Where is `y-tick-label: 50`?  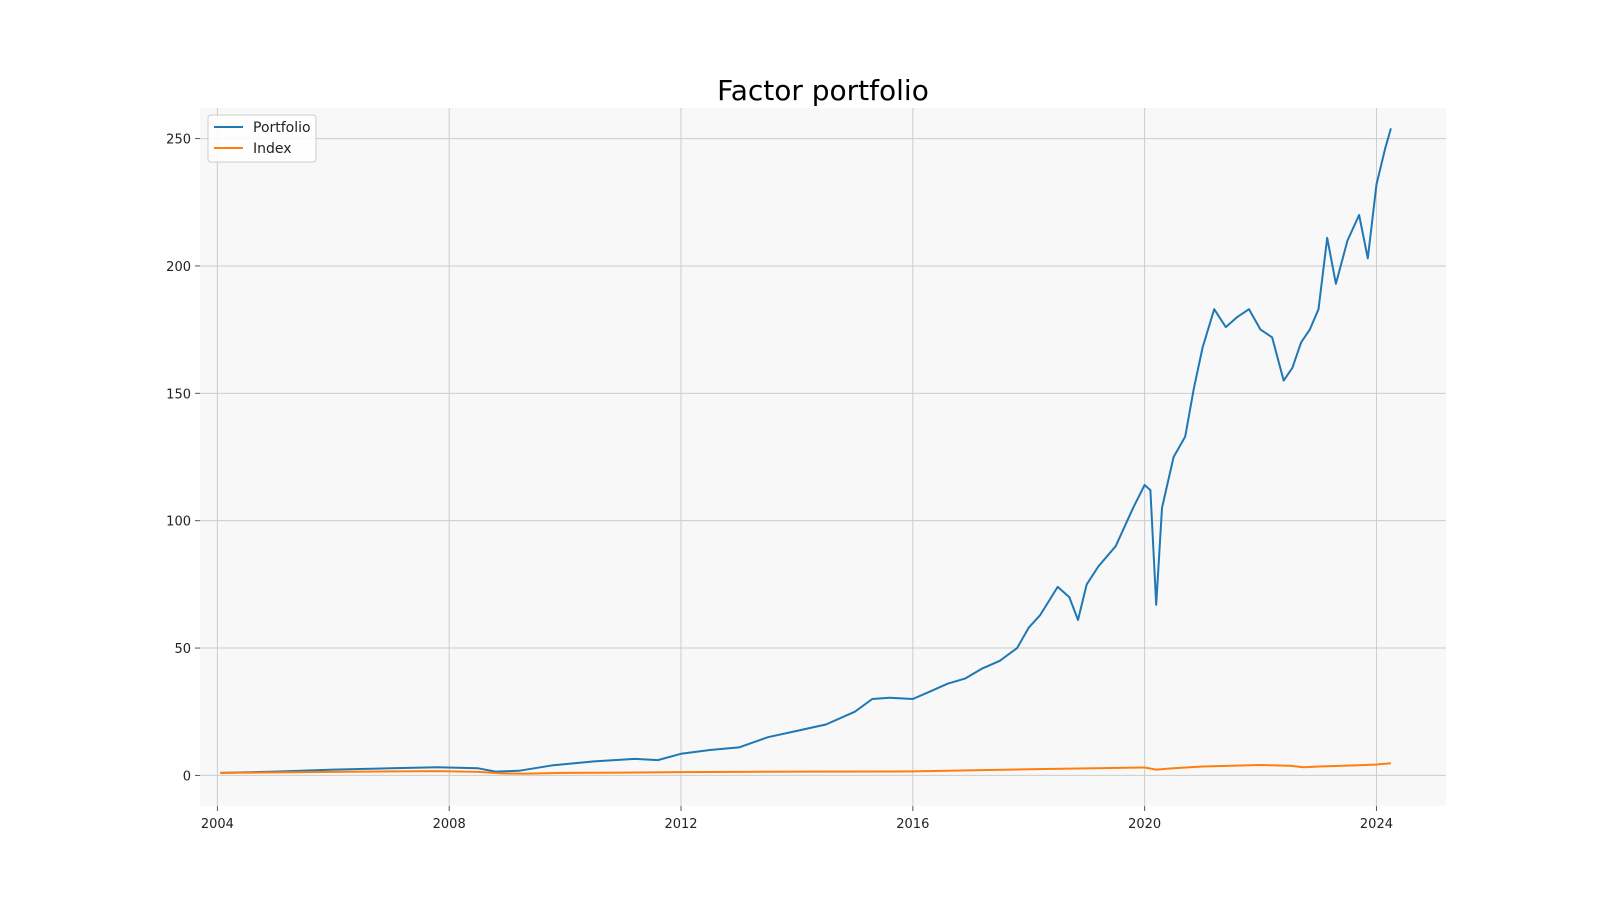 y-tick-label: 50 is located at coordinates (182, 649).